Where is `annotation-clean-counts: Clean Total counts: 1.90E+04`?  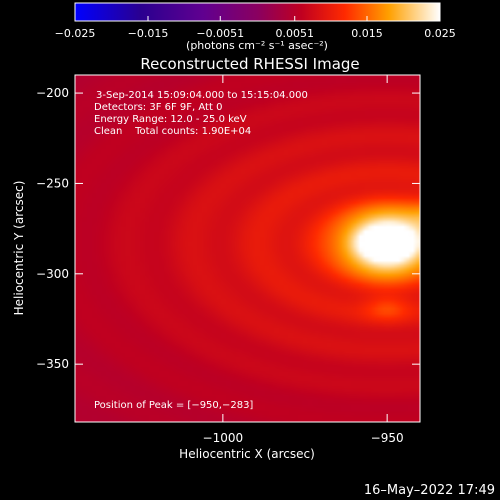 annotation-clean-counts: Clean Total counts: 1.90E+04 is located at coordinates (172, 131).